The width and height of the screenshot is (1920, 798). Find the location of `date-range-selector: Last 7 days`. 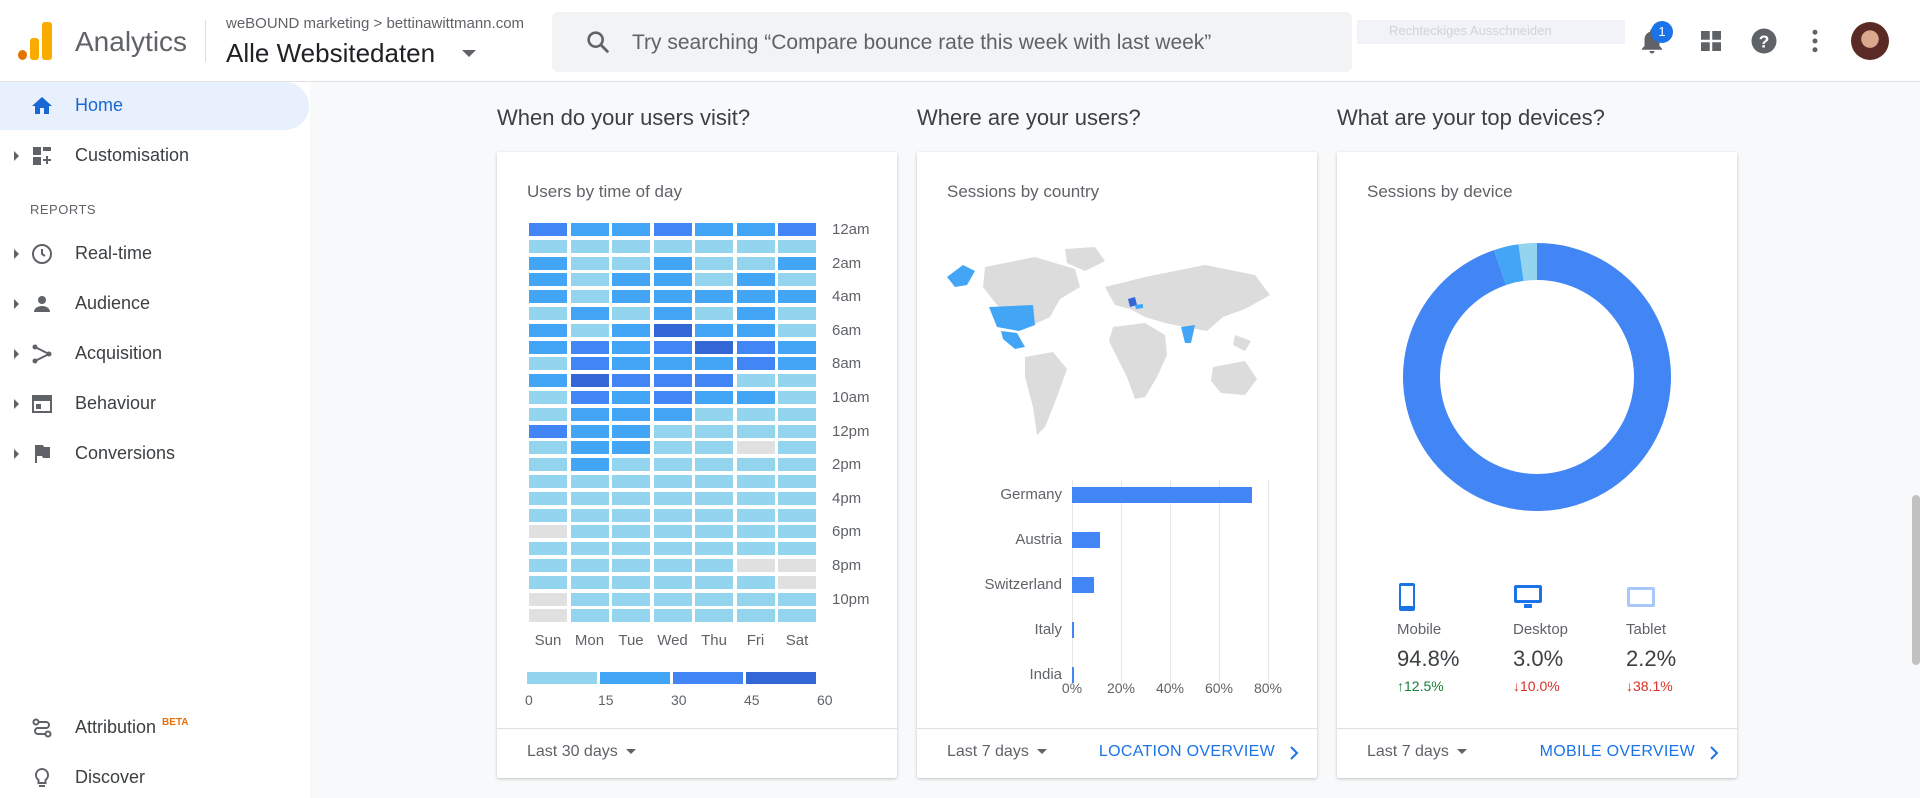

date-range-selector: Last 7 days is located at coordinates (1417, 752).